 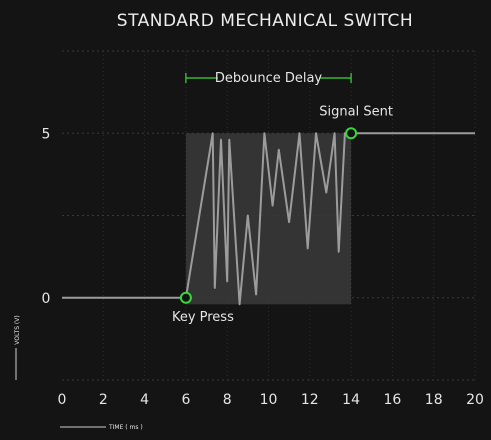 I want to click on annotation-label: Signal Sent, so click(x=356, y=111).